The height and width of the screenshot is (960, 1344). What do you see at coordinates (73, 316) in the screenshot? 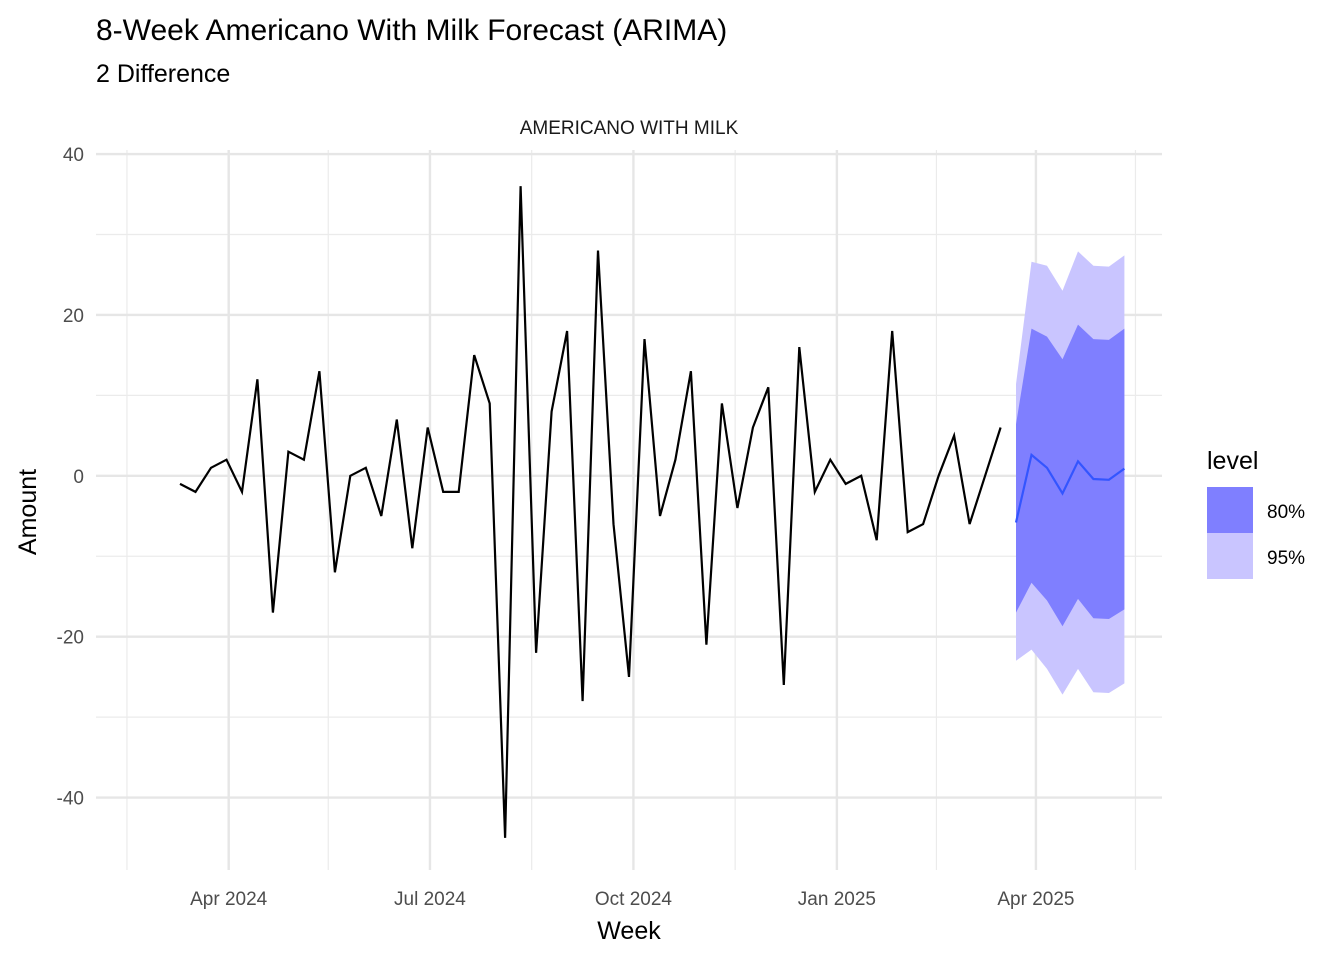
I see `y-tick-label: 20` at bounding box center [73, 316].